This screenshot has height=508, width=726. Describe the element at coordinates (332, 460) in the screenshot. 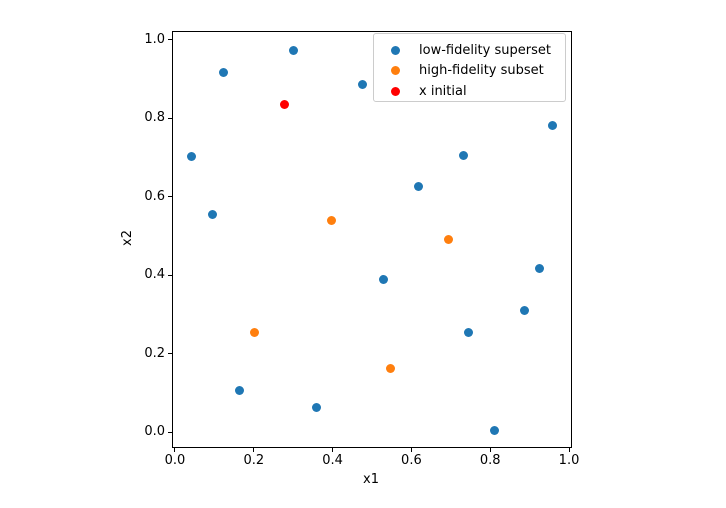

I see `x-tick-label: 0.4` at that location.